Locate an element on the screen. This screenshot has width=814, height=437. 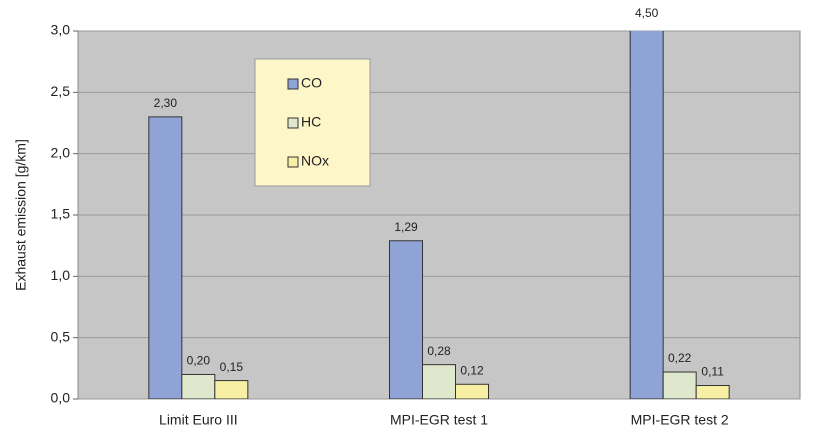
value-label: 0,15 is located at coordinates (232, 367).